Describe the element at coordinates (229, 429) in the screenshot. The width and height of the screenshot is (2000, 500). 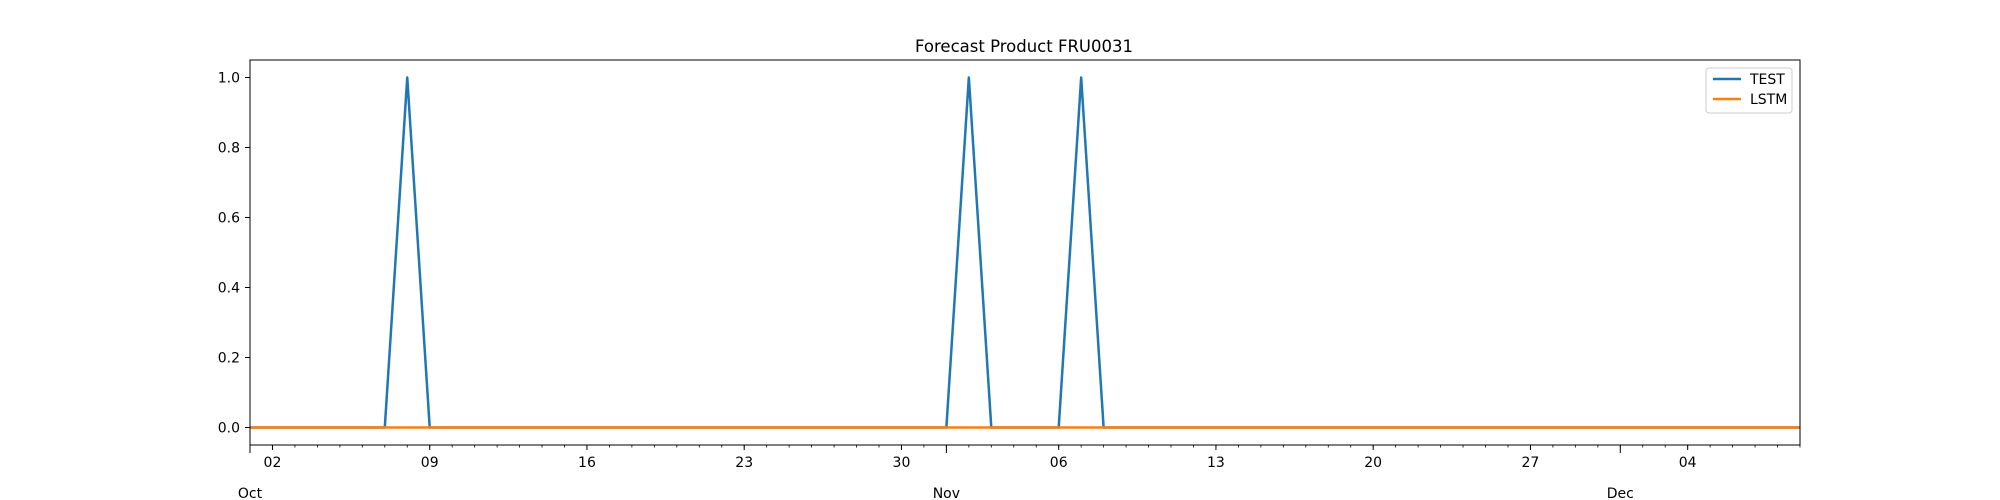
I see `y-tick-label: 0.0` at that location.